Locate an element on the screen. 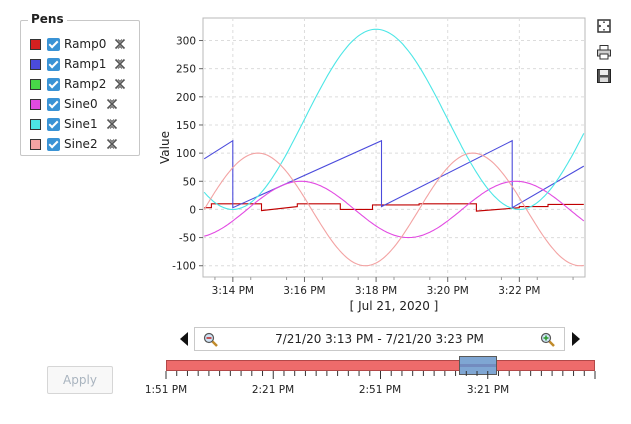 The width and height of the screenshot is (631, 424). timeline-label: 3:21 PM is located at coordinates (488, 390).